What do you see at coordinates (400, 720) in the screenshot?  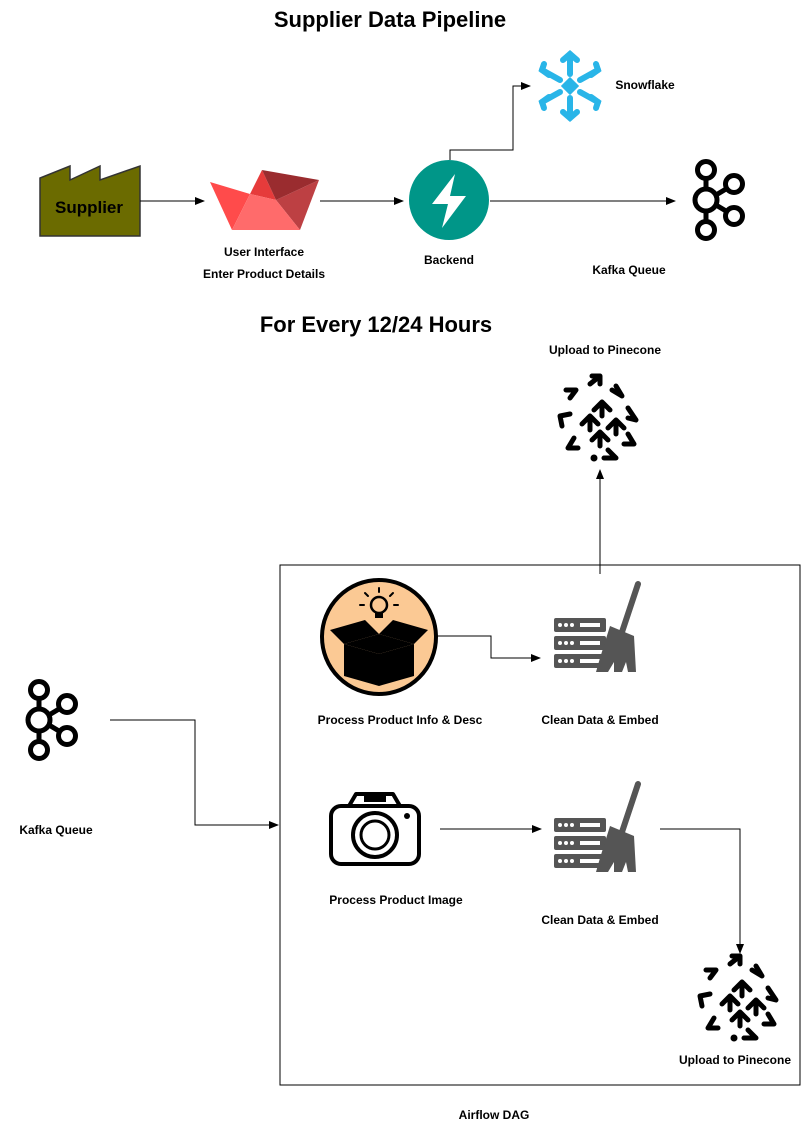 I see `process-info-label: Process Product Info & Desc` at bounding box center [400, 720].